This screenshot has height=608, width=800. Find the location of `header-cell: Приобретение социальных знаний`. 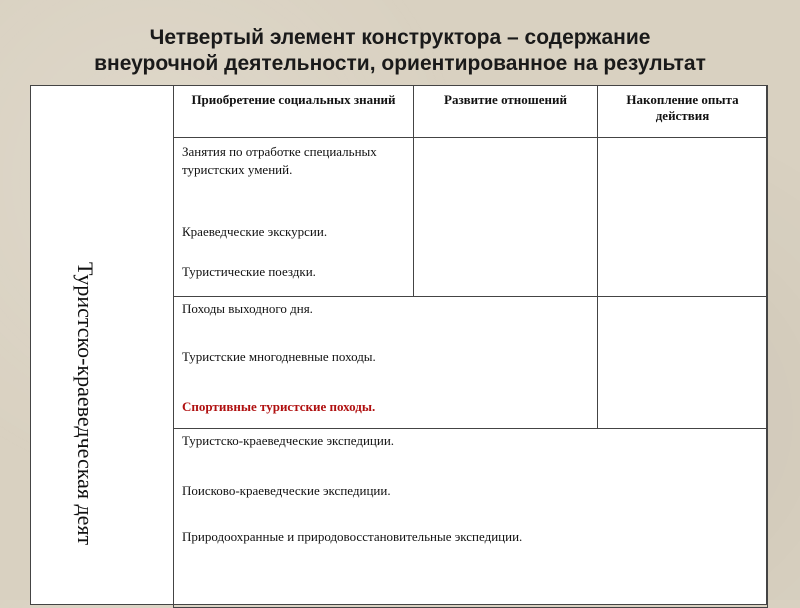

header-cell: Приобретение социальных знаний is located at coordinates (293, 111).